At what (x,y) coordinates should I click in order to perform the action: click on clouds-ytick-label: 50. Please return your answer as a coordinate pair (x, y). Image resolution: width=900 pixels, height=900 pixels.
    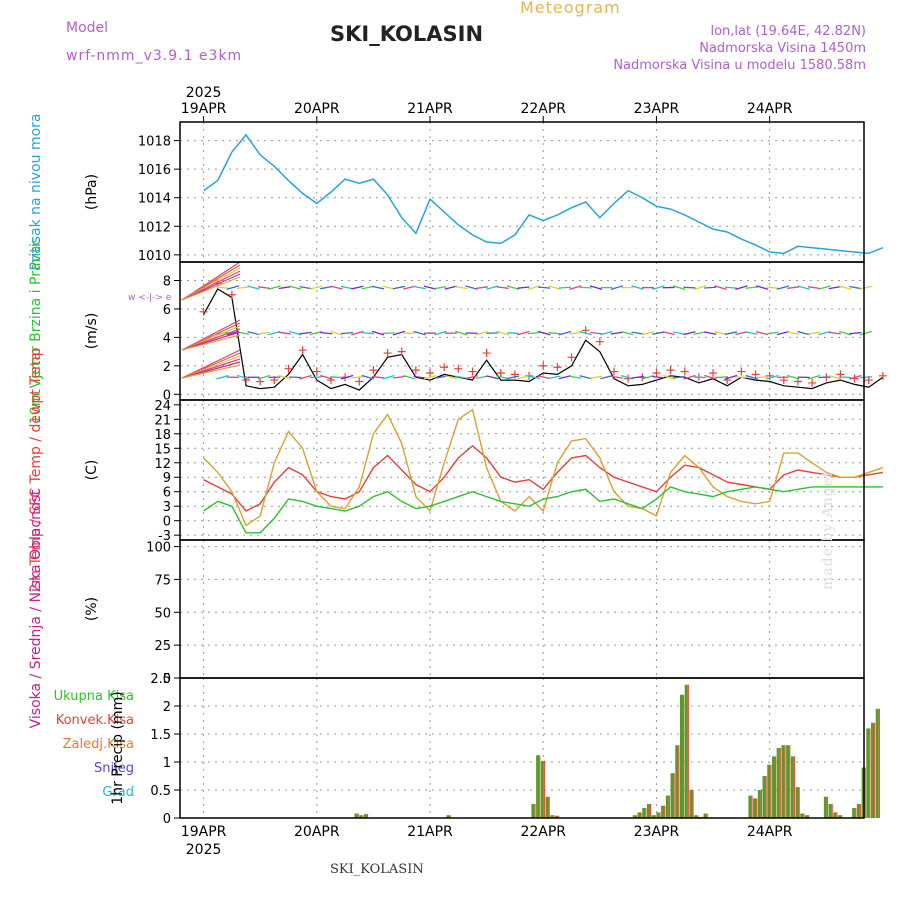
    Looking at the image, I should click on (162, 613).